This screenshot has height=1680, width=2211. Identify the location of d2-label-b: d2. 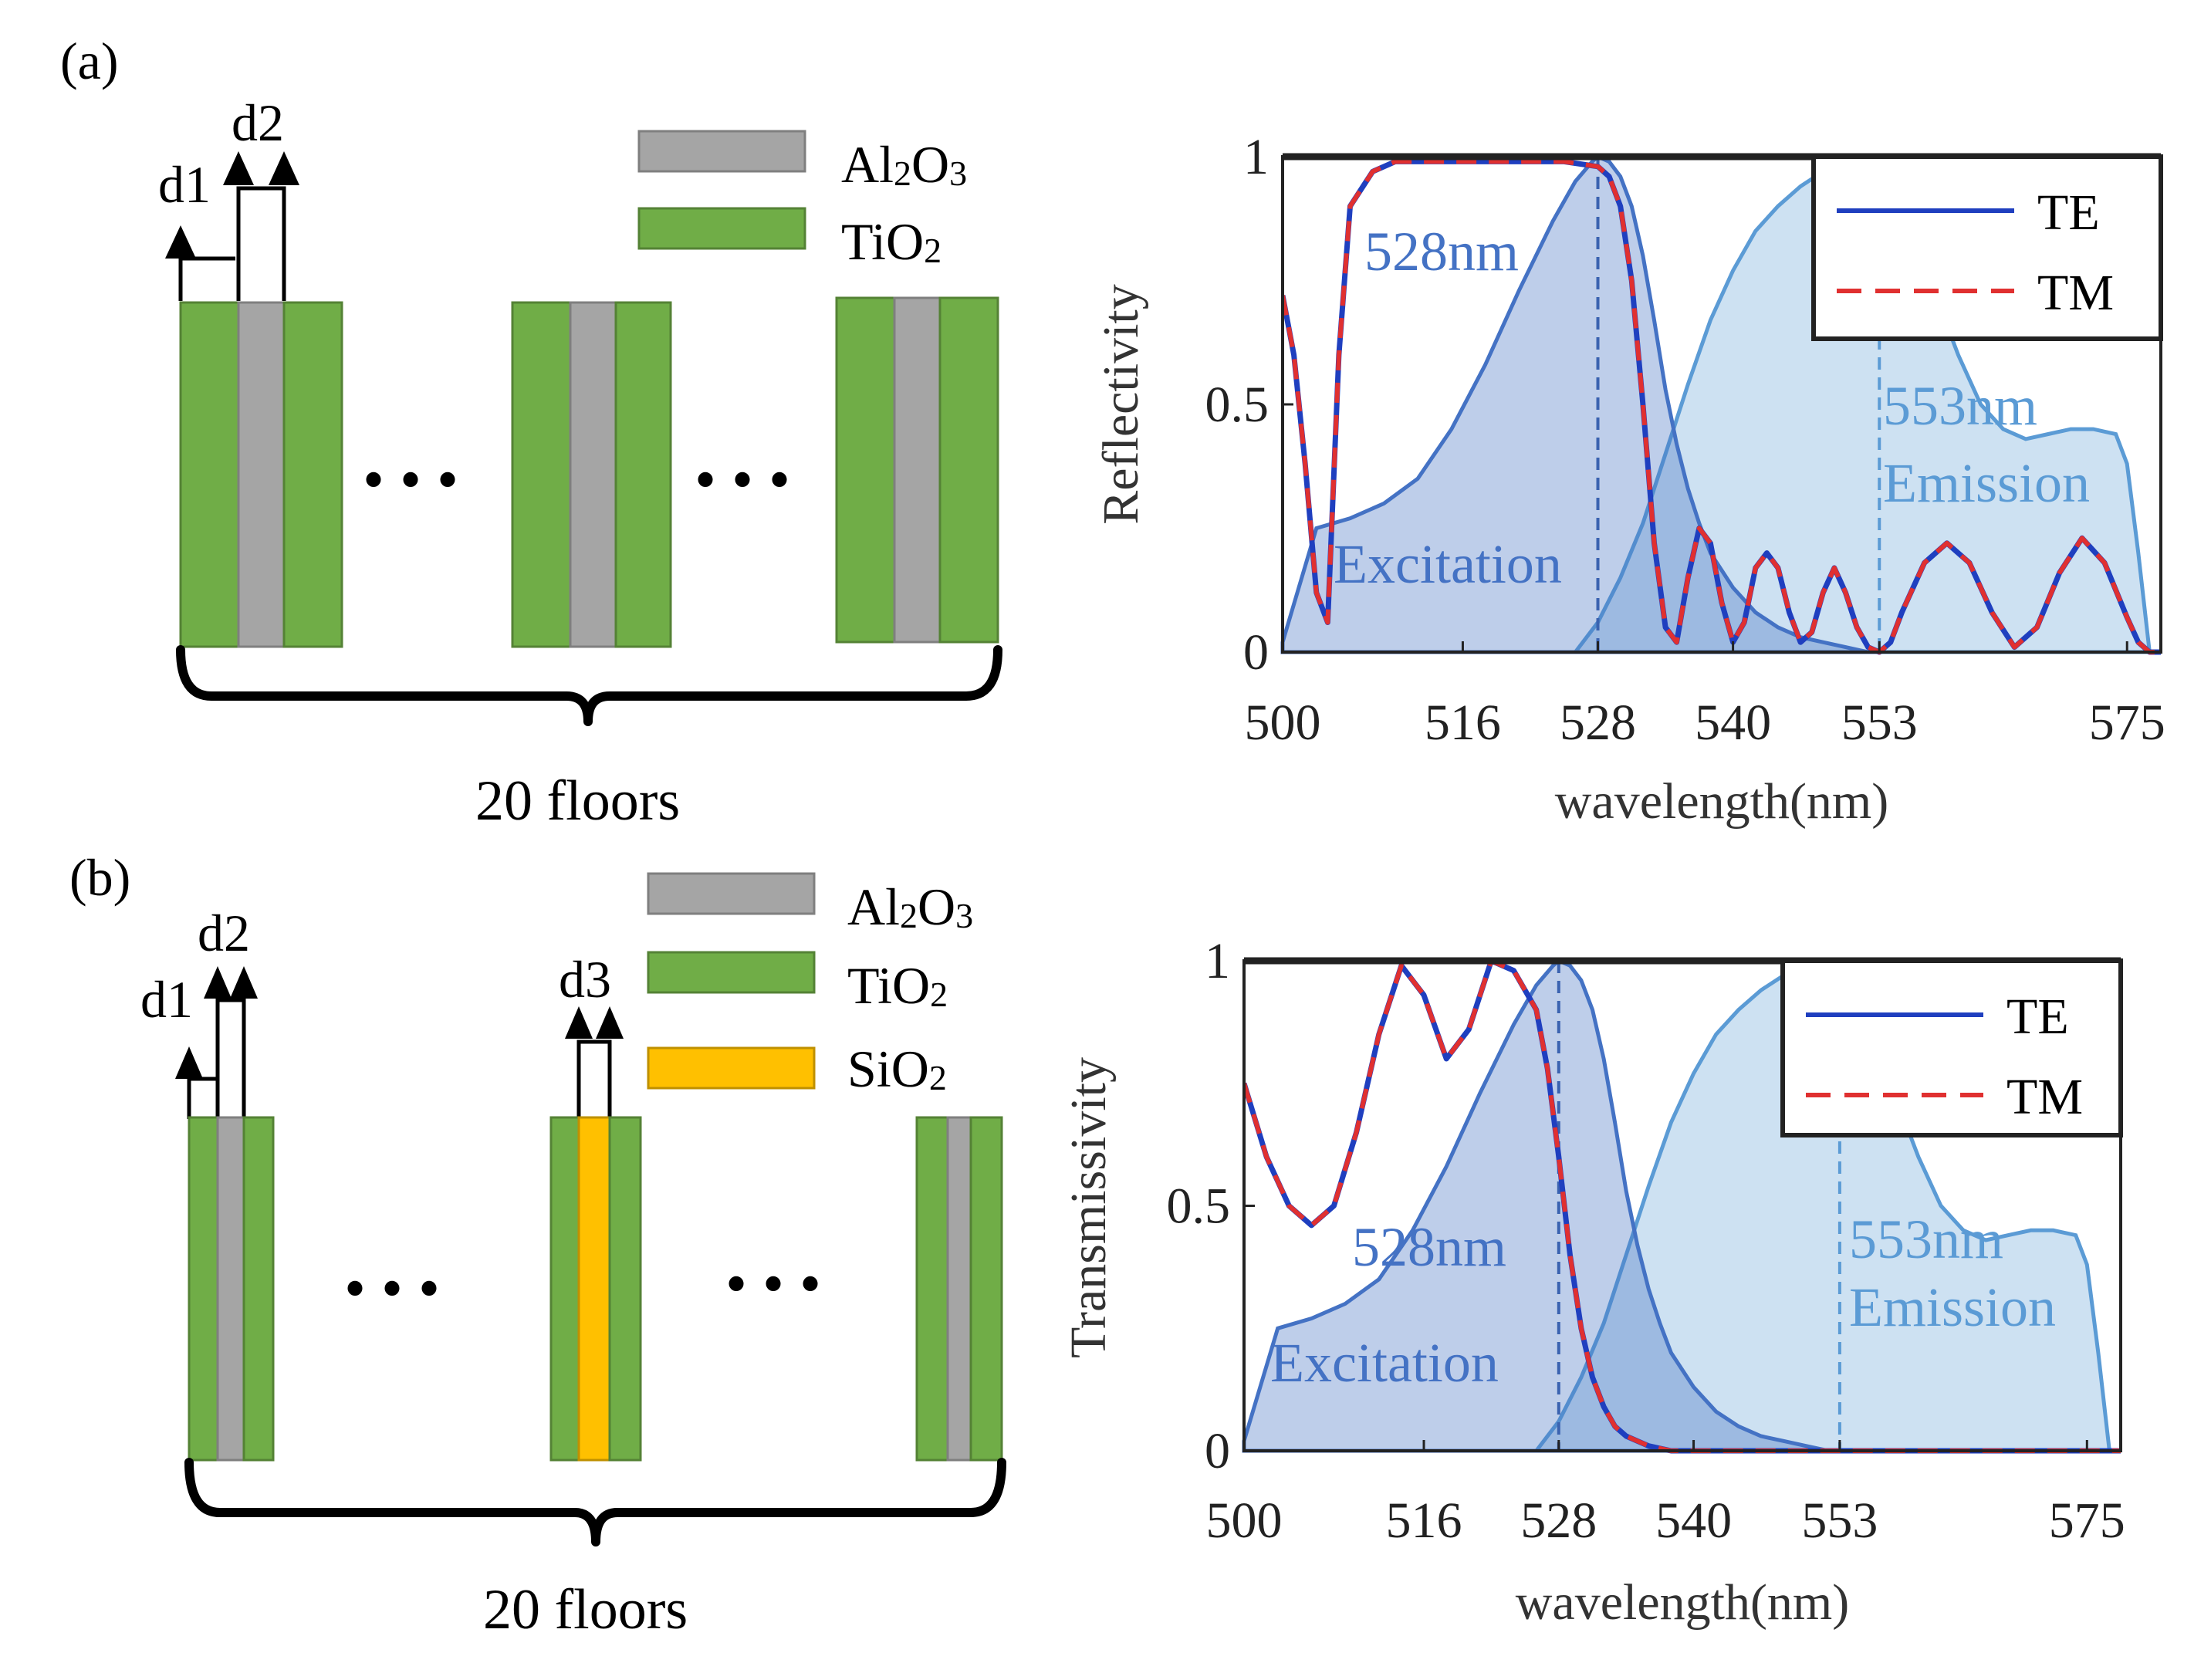
(224, 933).